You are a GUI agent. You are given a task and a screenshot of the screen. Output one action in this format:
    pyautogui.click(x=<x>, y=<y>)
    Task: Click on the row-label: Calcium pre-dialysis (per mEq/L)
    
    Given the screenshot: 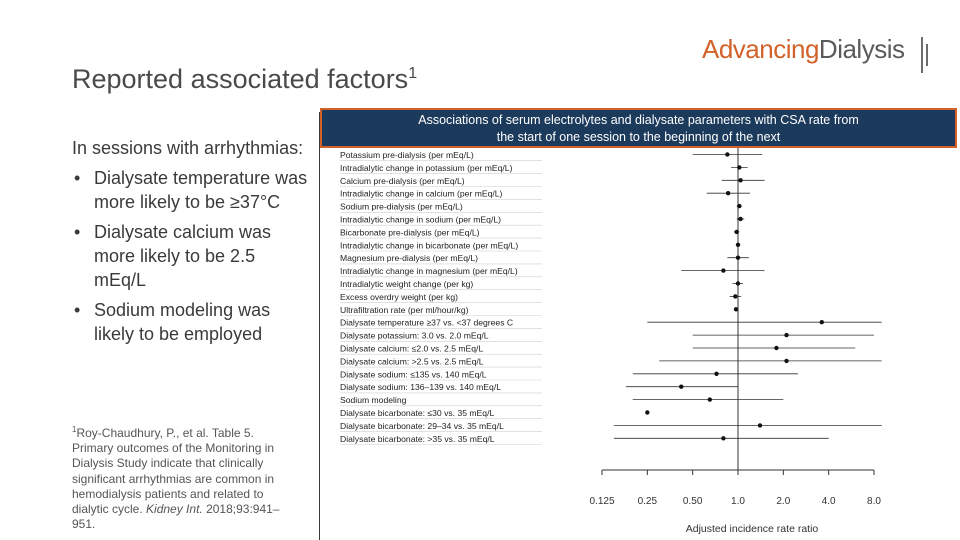 What is the action you would take?
    pyautogui.click(x=402, y=181)
    